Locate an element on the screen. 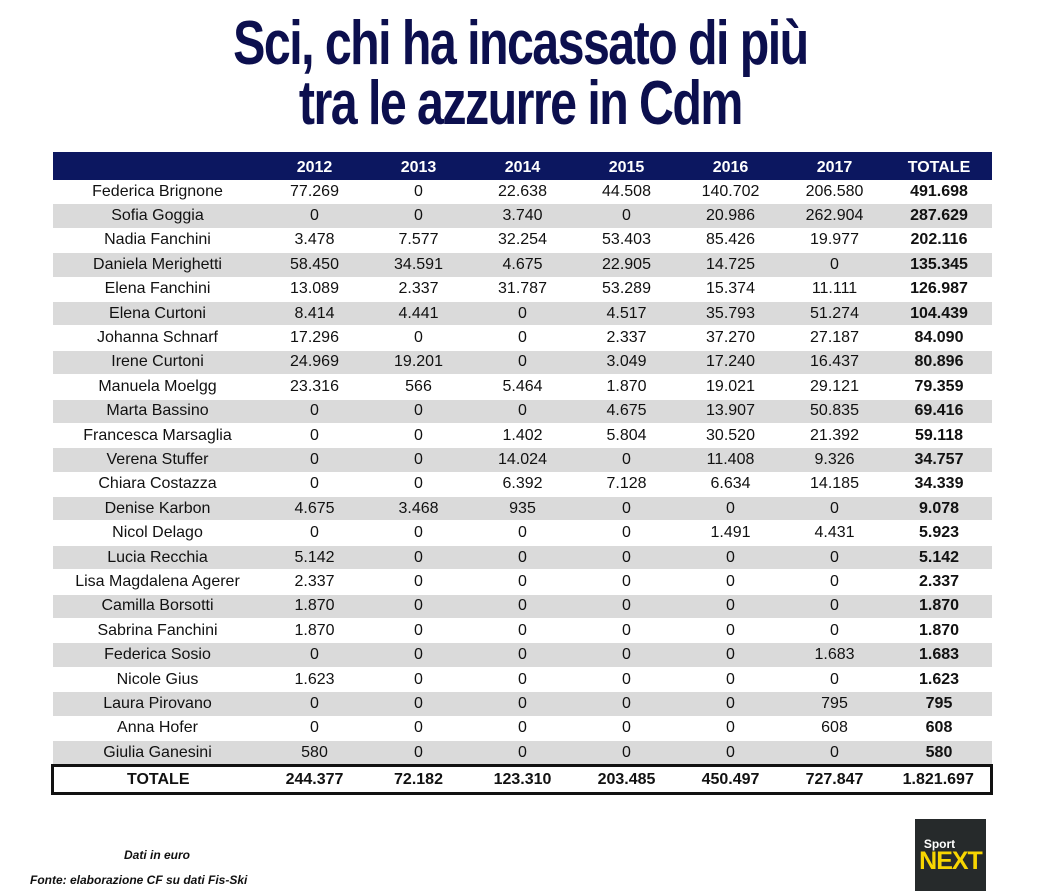  athlete-name-cell: Verena Stuffer is located at coordinates (157, 460).